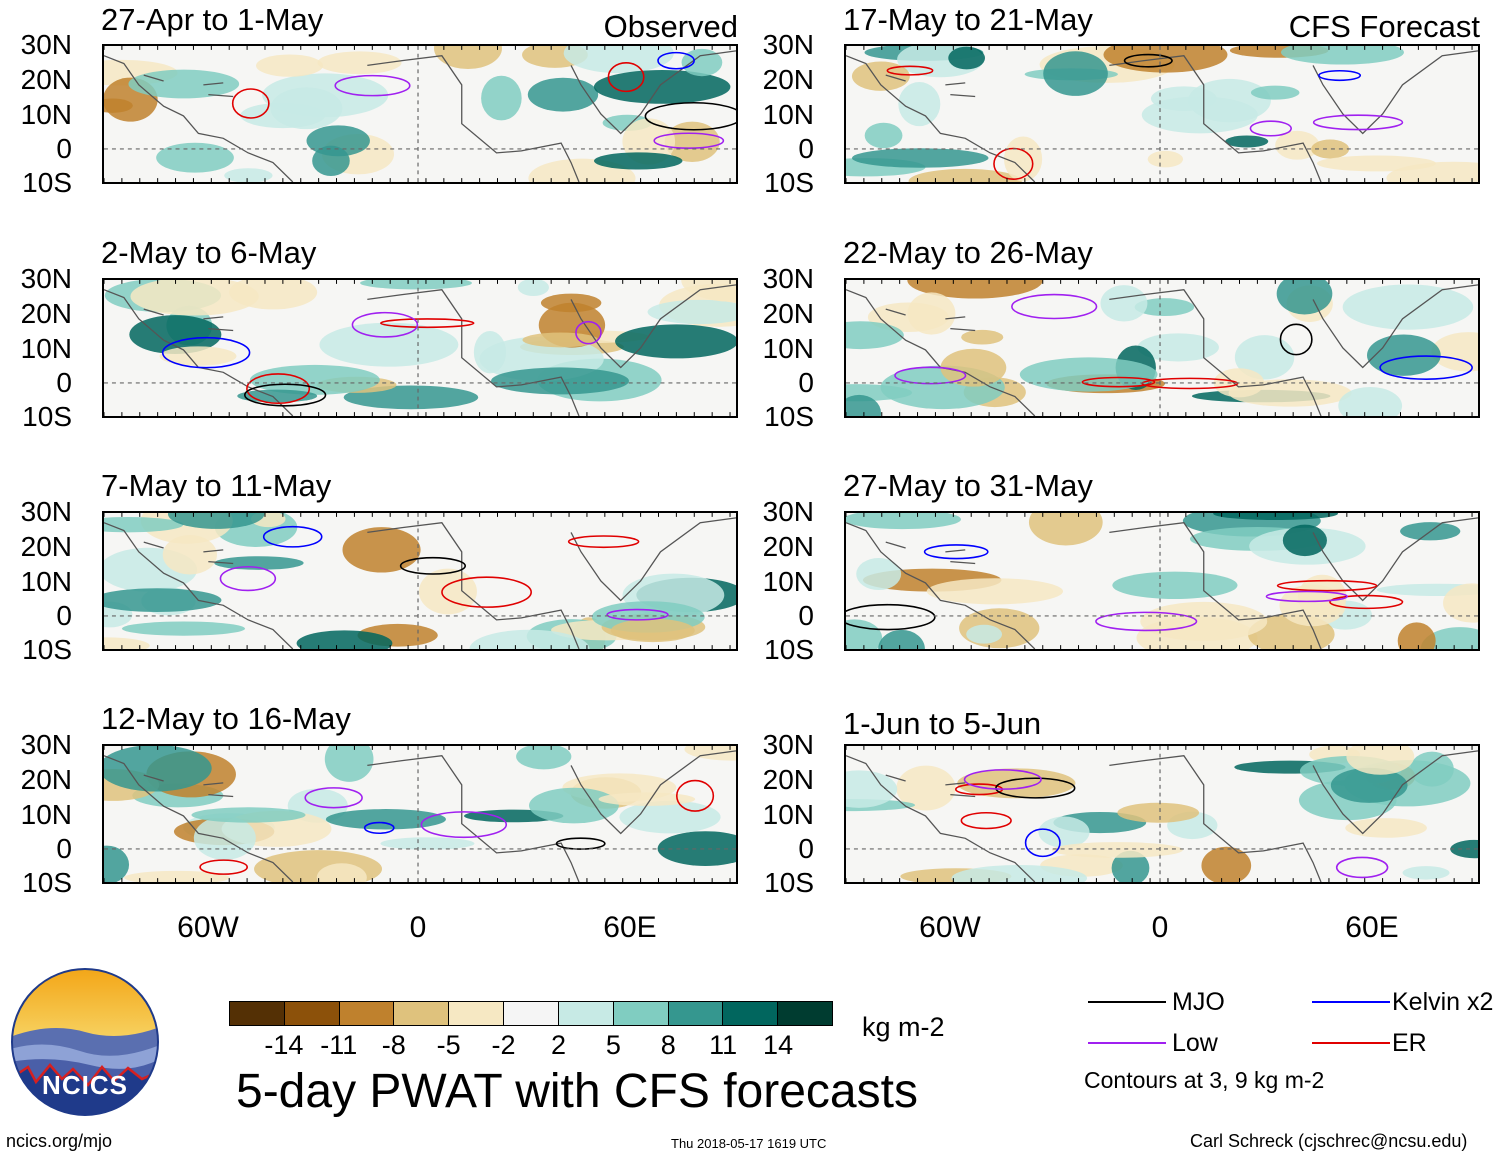 This screenshot has height=1158, width=1510. What do you see at coordinates (1409, 1043) in the screenshot?
I see `legend-label-er: ER` at bounding box center [1409, 1043].